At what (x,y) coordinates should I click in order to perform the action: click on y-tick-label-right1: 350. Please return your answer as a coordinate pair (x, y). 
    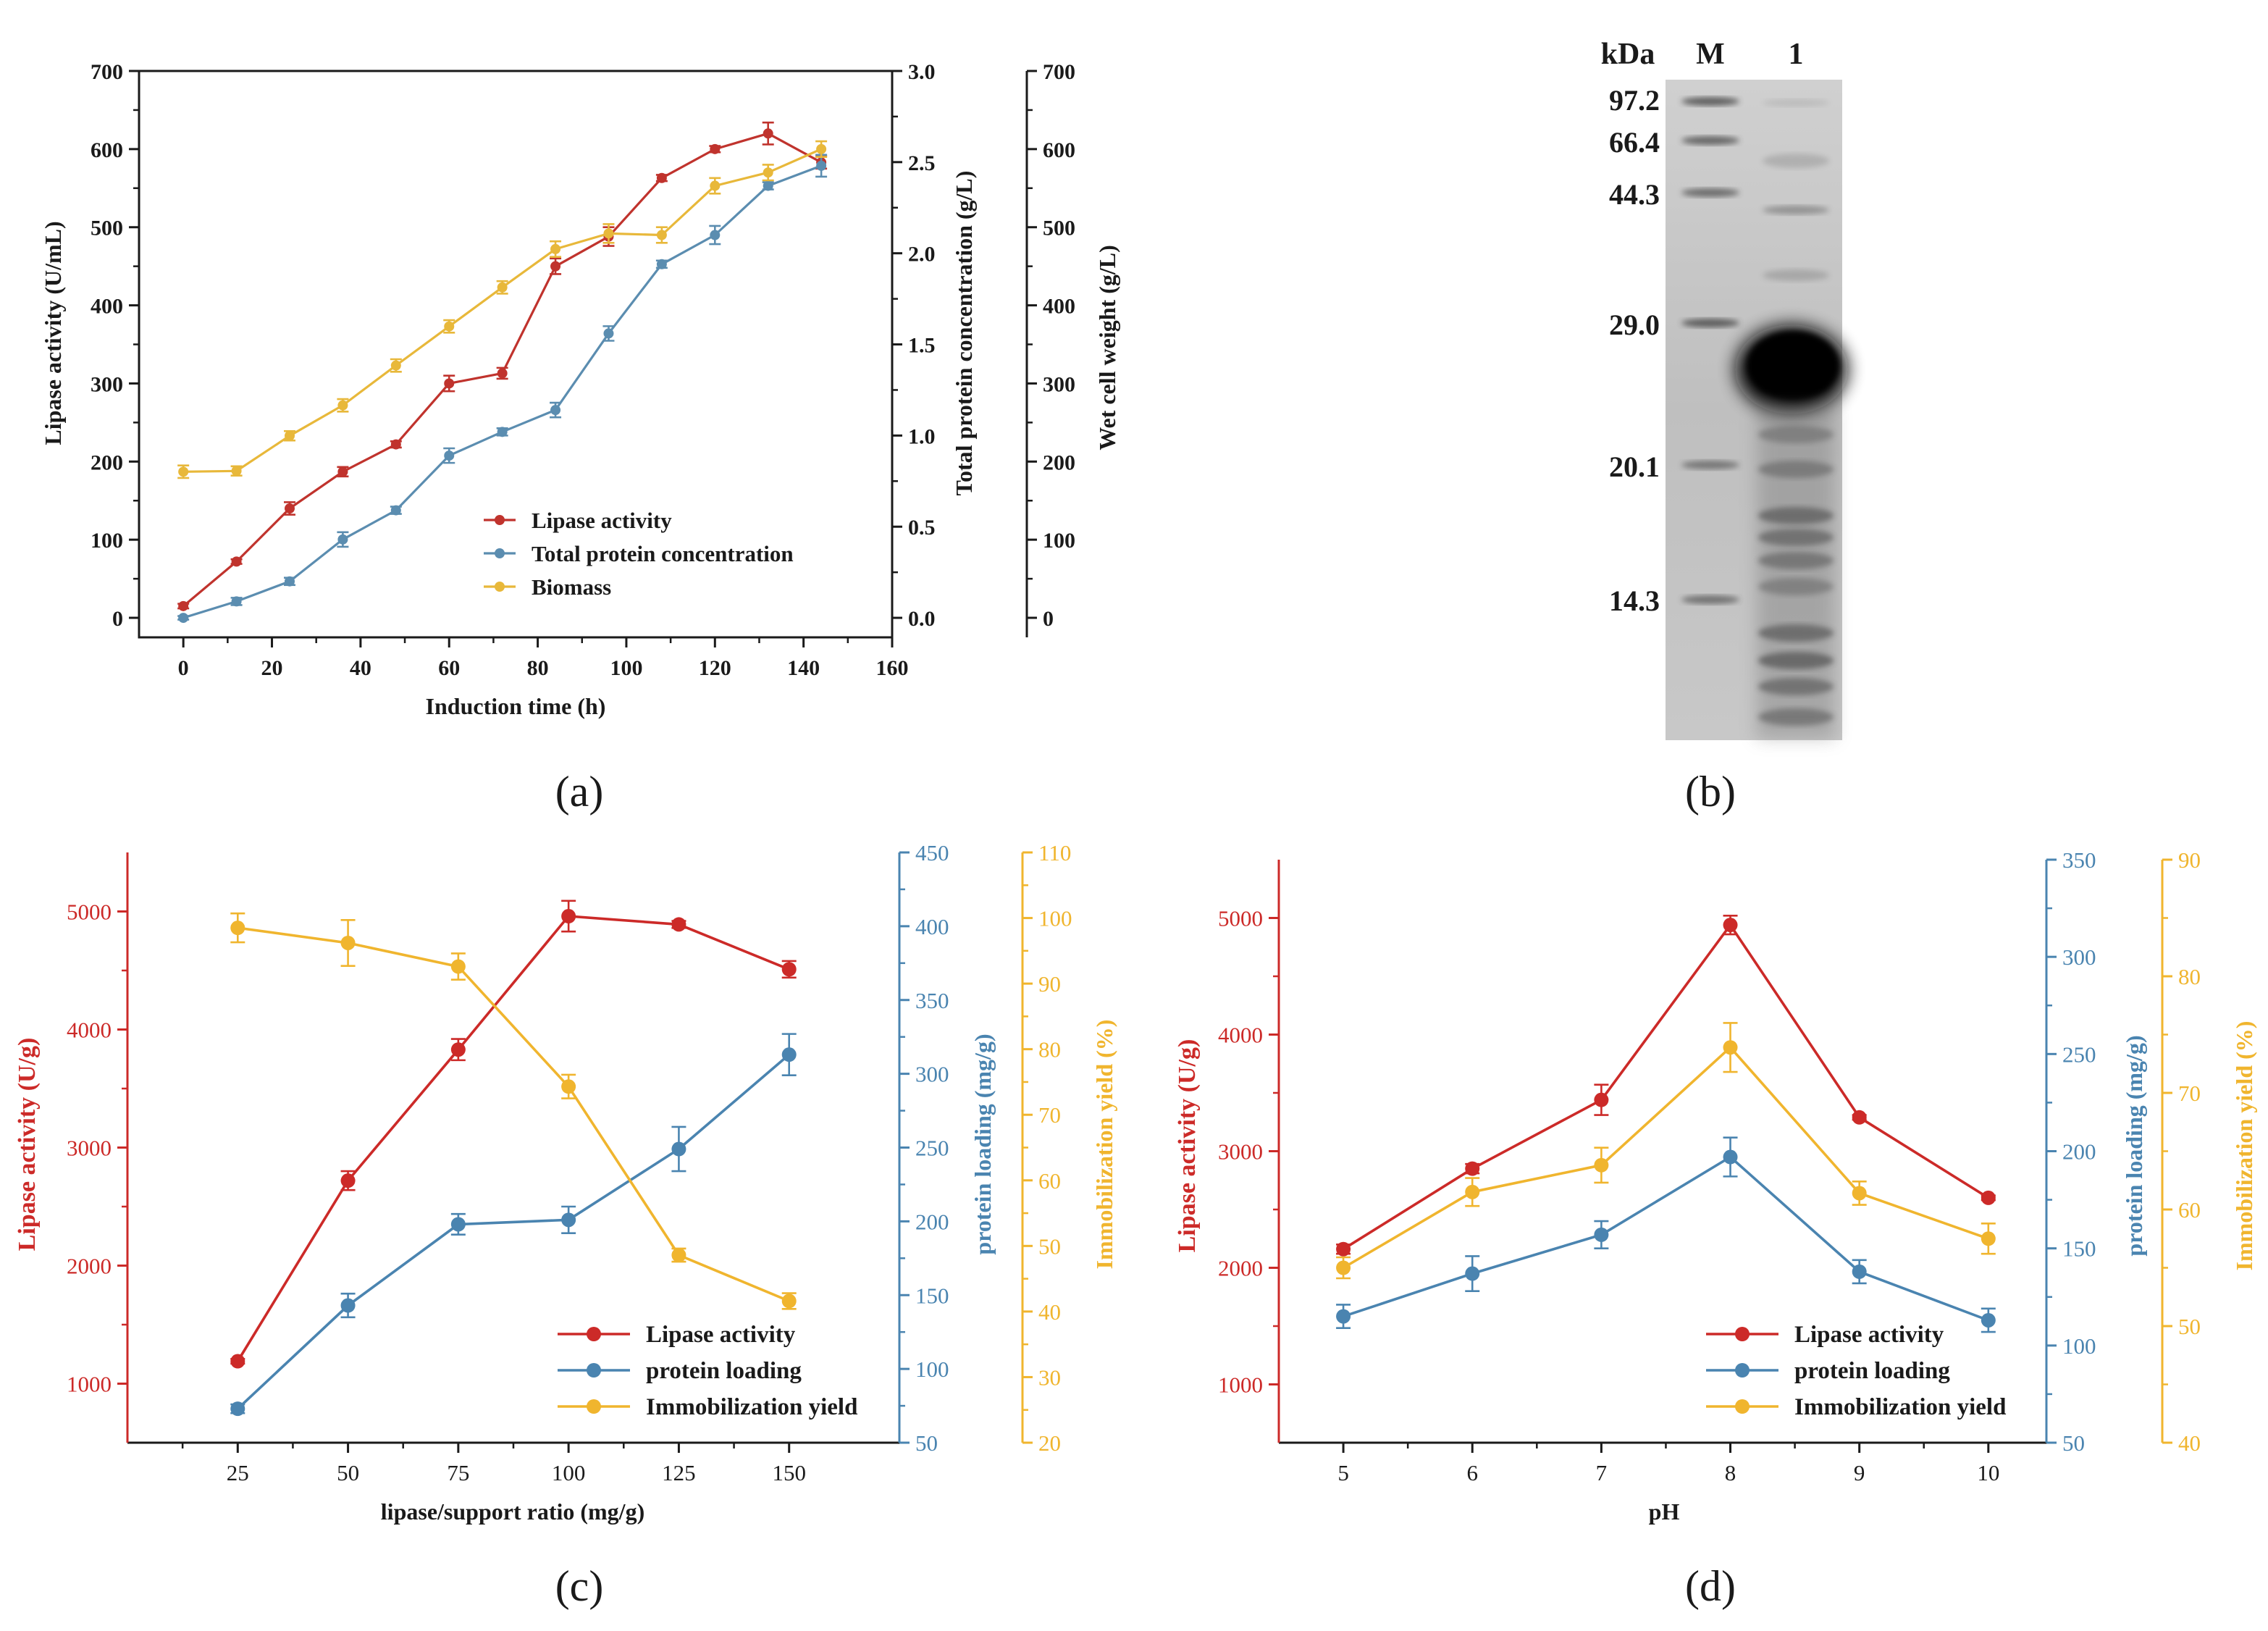
    Looking at the image, I should click on (932, 1000).